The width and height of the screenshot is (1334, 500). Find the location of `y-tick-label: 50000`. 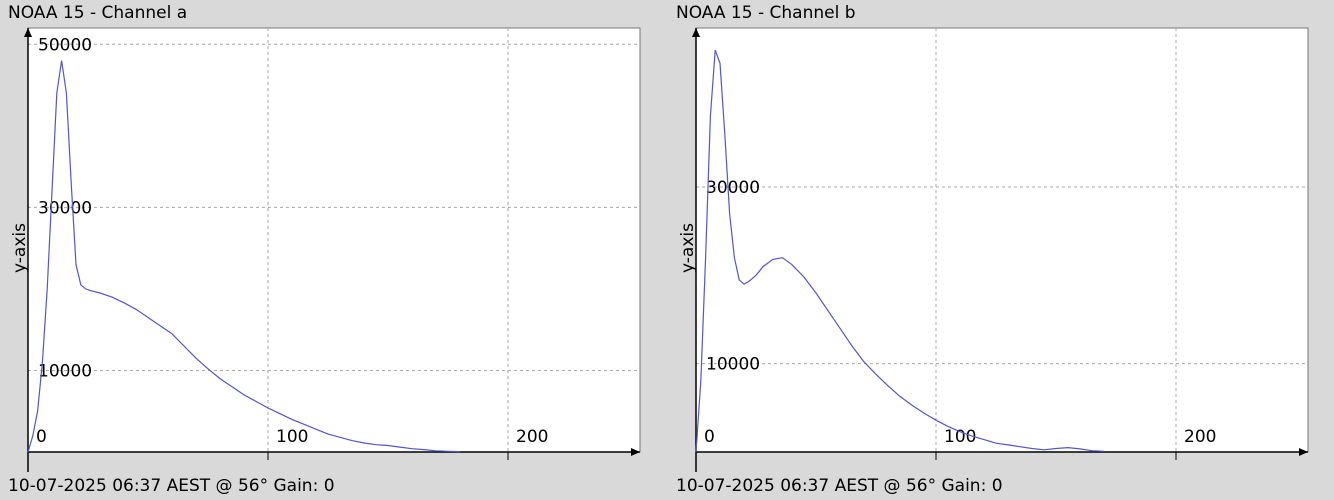

y-tick-label: 50000 is located at coordinates (65, 45).